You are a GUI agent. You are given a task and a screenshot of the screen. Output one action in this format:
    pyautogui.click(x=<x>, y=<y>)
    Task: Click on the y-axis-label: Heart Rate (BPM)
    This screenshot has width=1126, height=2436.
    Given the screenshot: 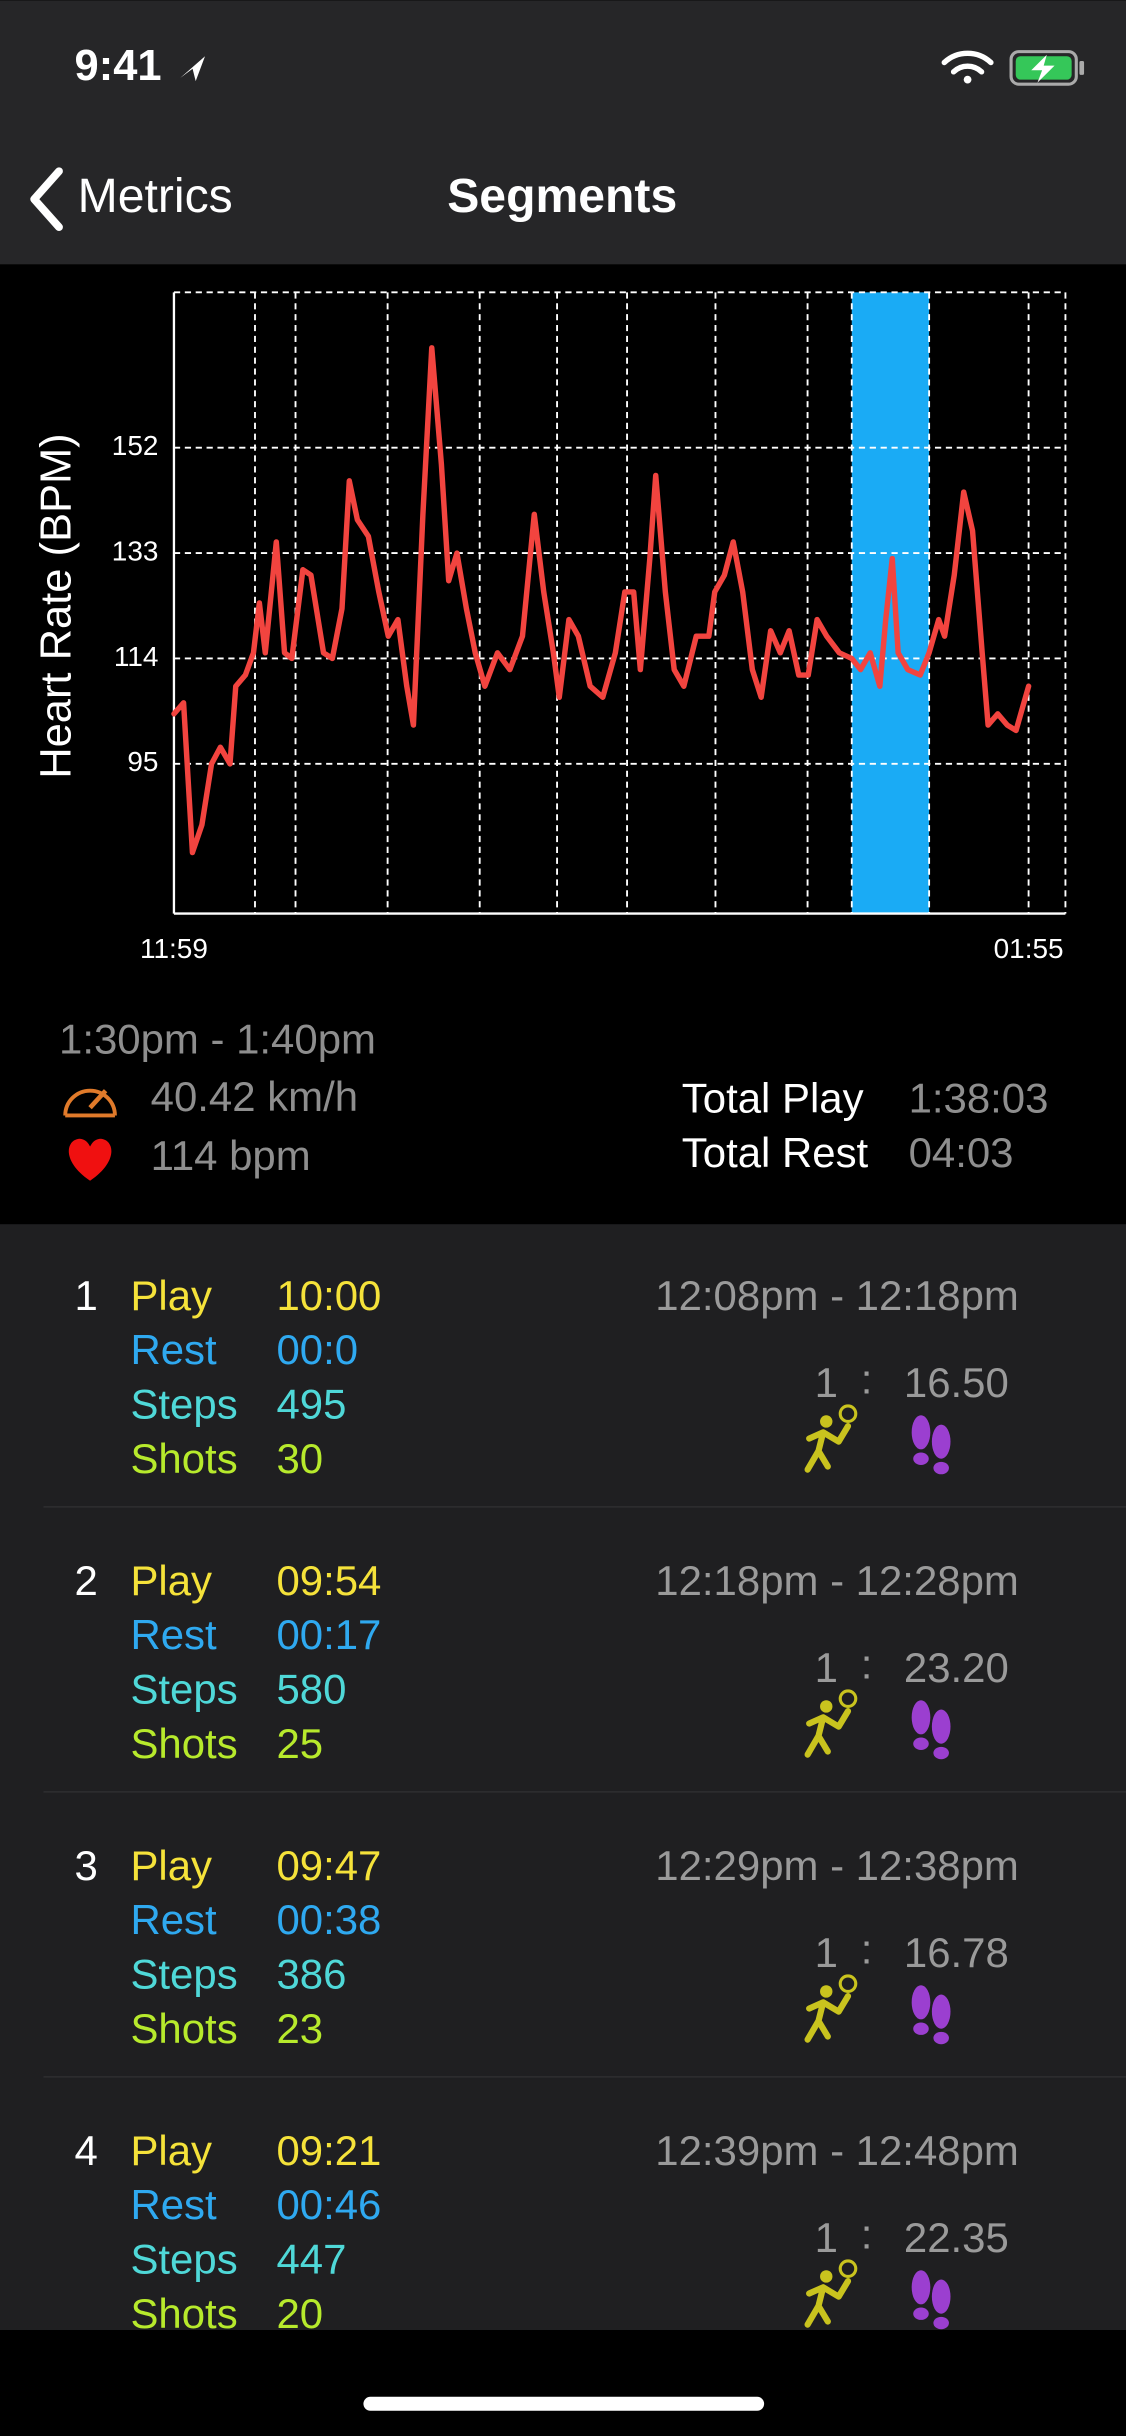 What is the action you would take?
    pyautogui.click(x=57, y=605)
    